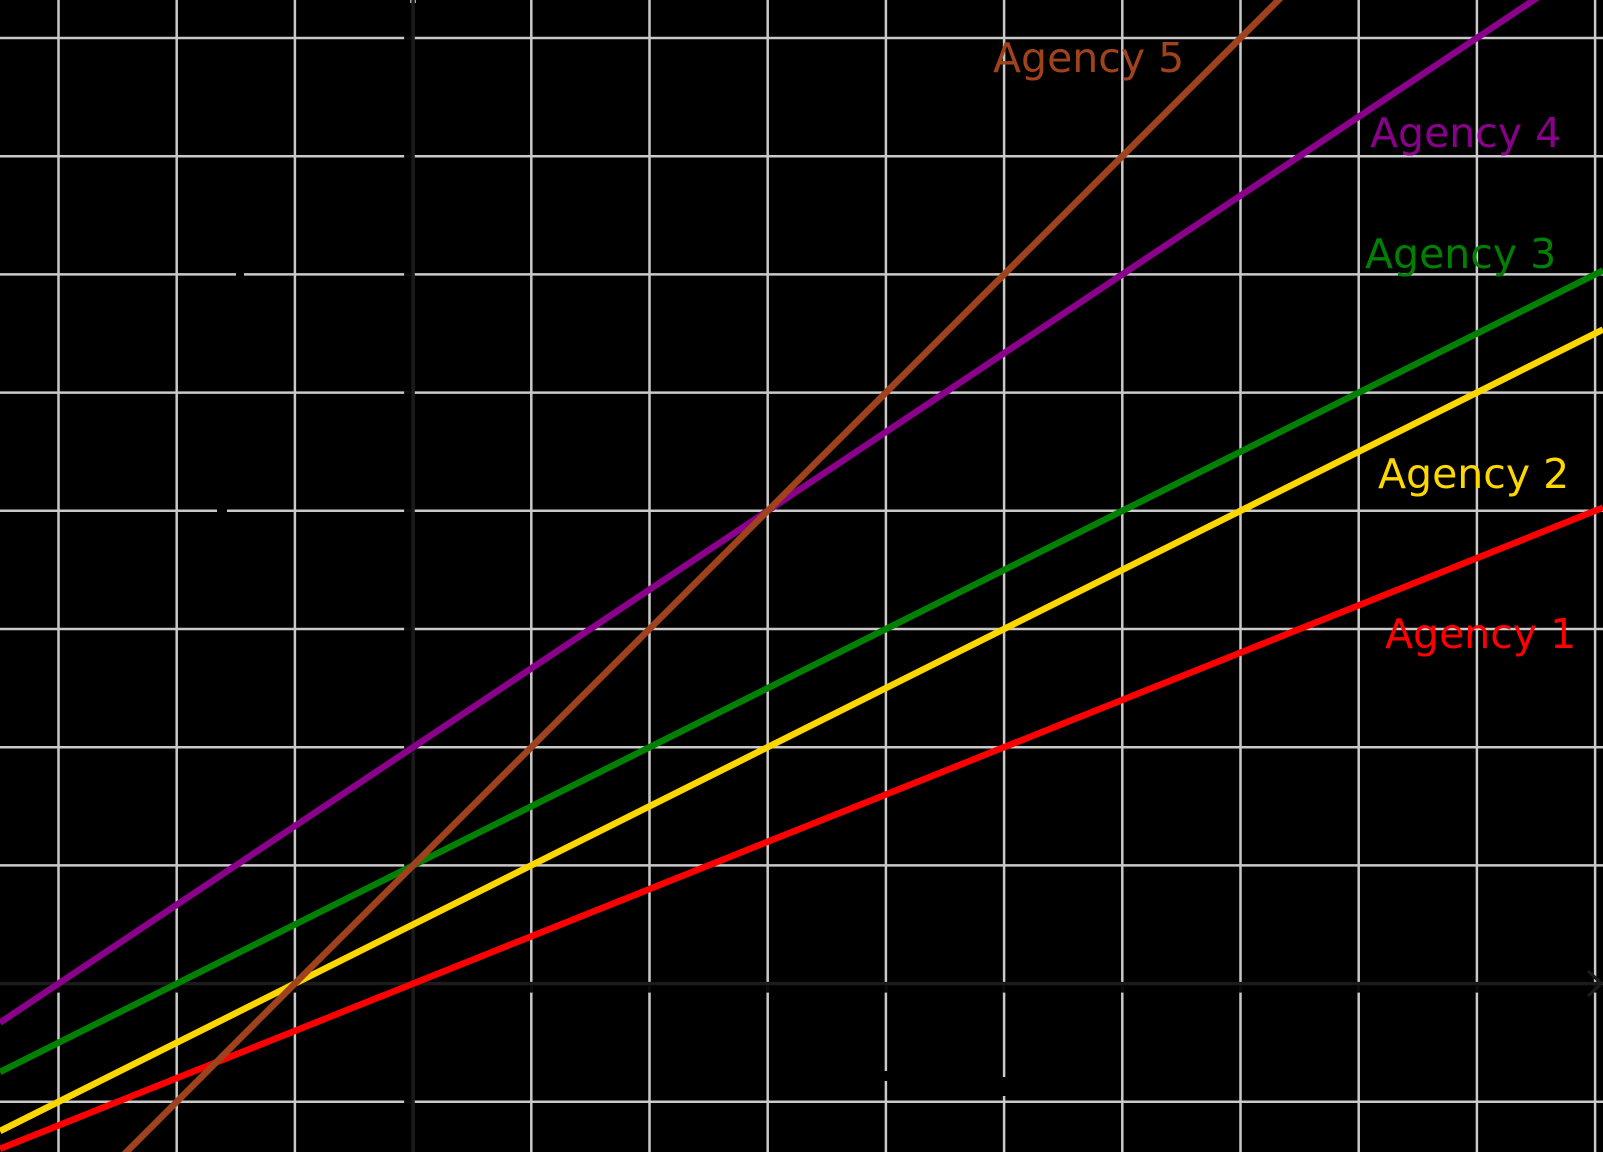 The image size is (1603, 1152). What do you see at coordinates (1088, 58) in the screenshot?
I see `agency-5-label: Agency 5` at bounding box center [1088, 58].